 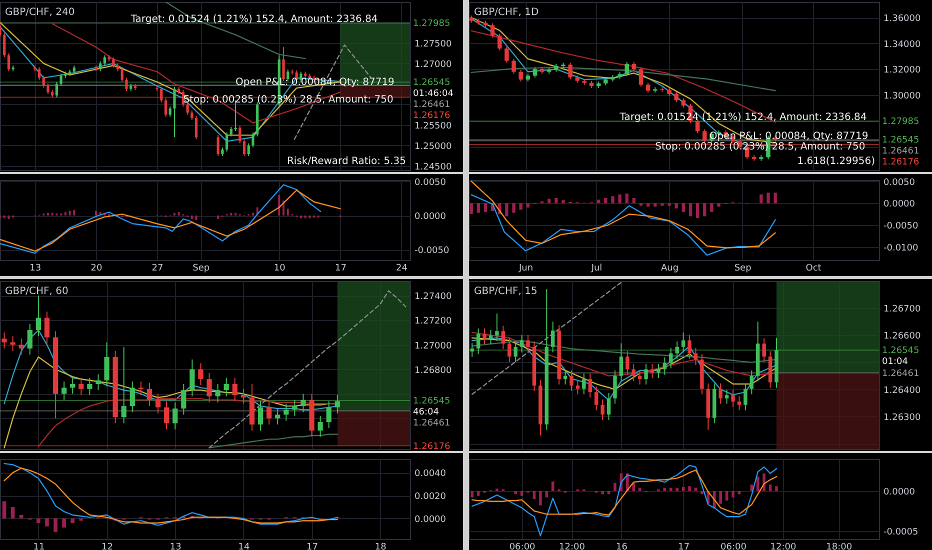 I want to click on x-tick-label: 16, so click(x=622, y=546).